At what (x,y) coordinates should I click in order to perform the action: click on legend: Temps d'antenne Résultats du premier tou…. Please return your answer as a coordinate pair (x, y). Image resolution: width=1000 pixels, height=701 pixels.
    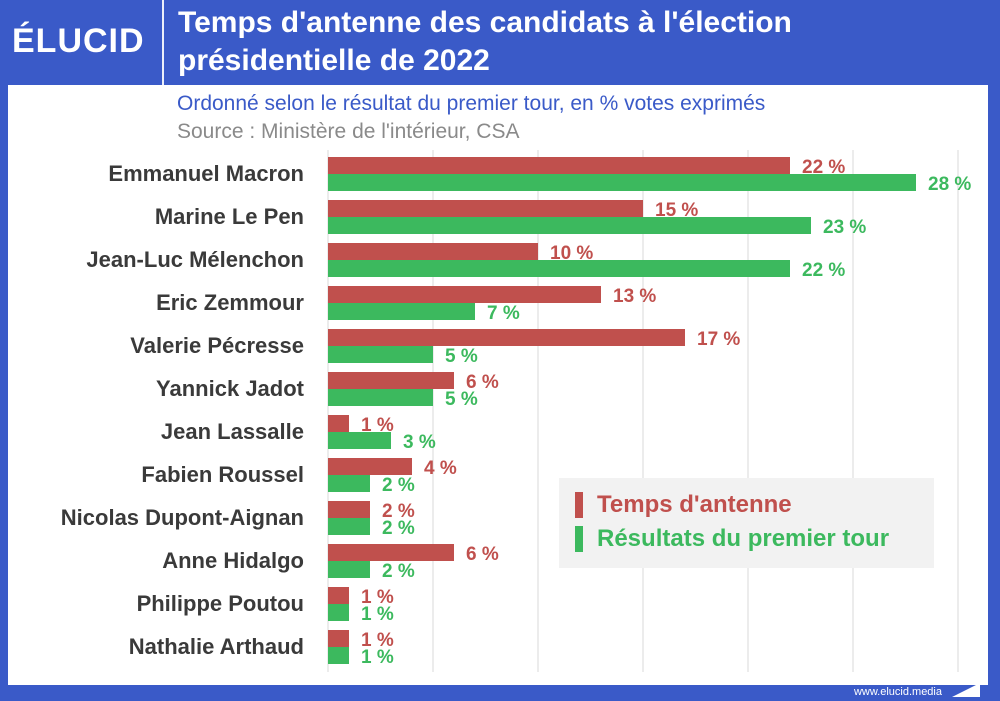
    Looking at the image, I should click on (746, 523).